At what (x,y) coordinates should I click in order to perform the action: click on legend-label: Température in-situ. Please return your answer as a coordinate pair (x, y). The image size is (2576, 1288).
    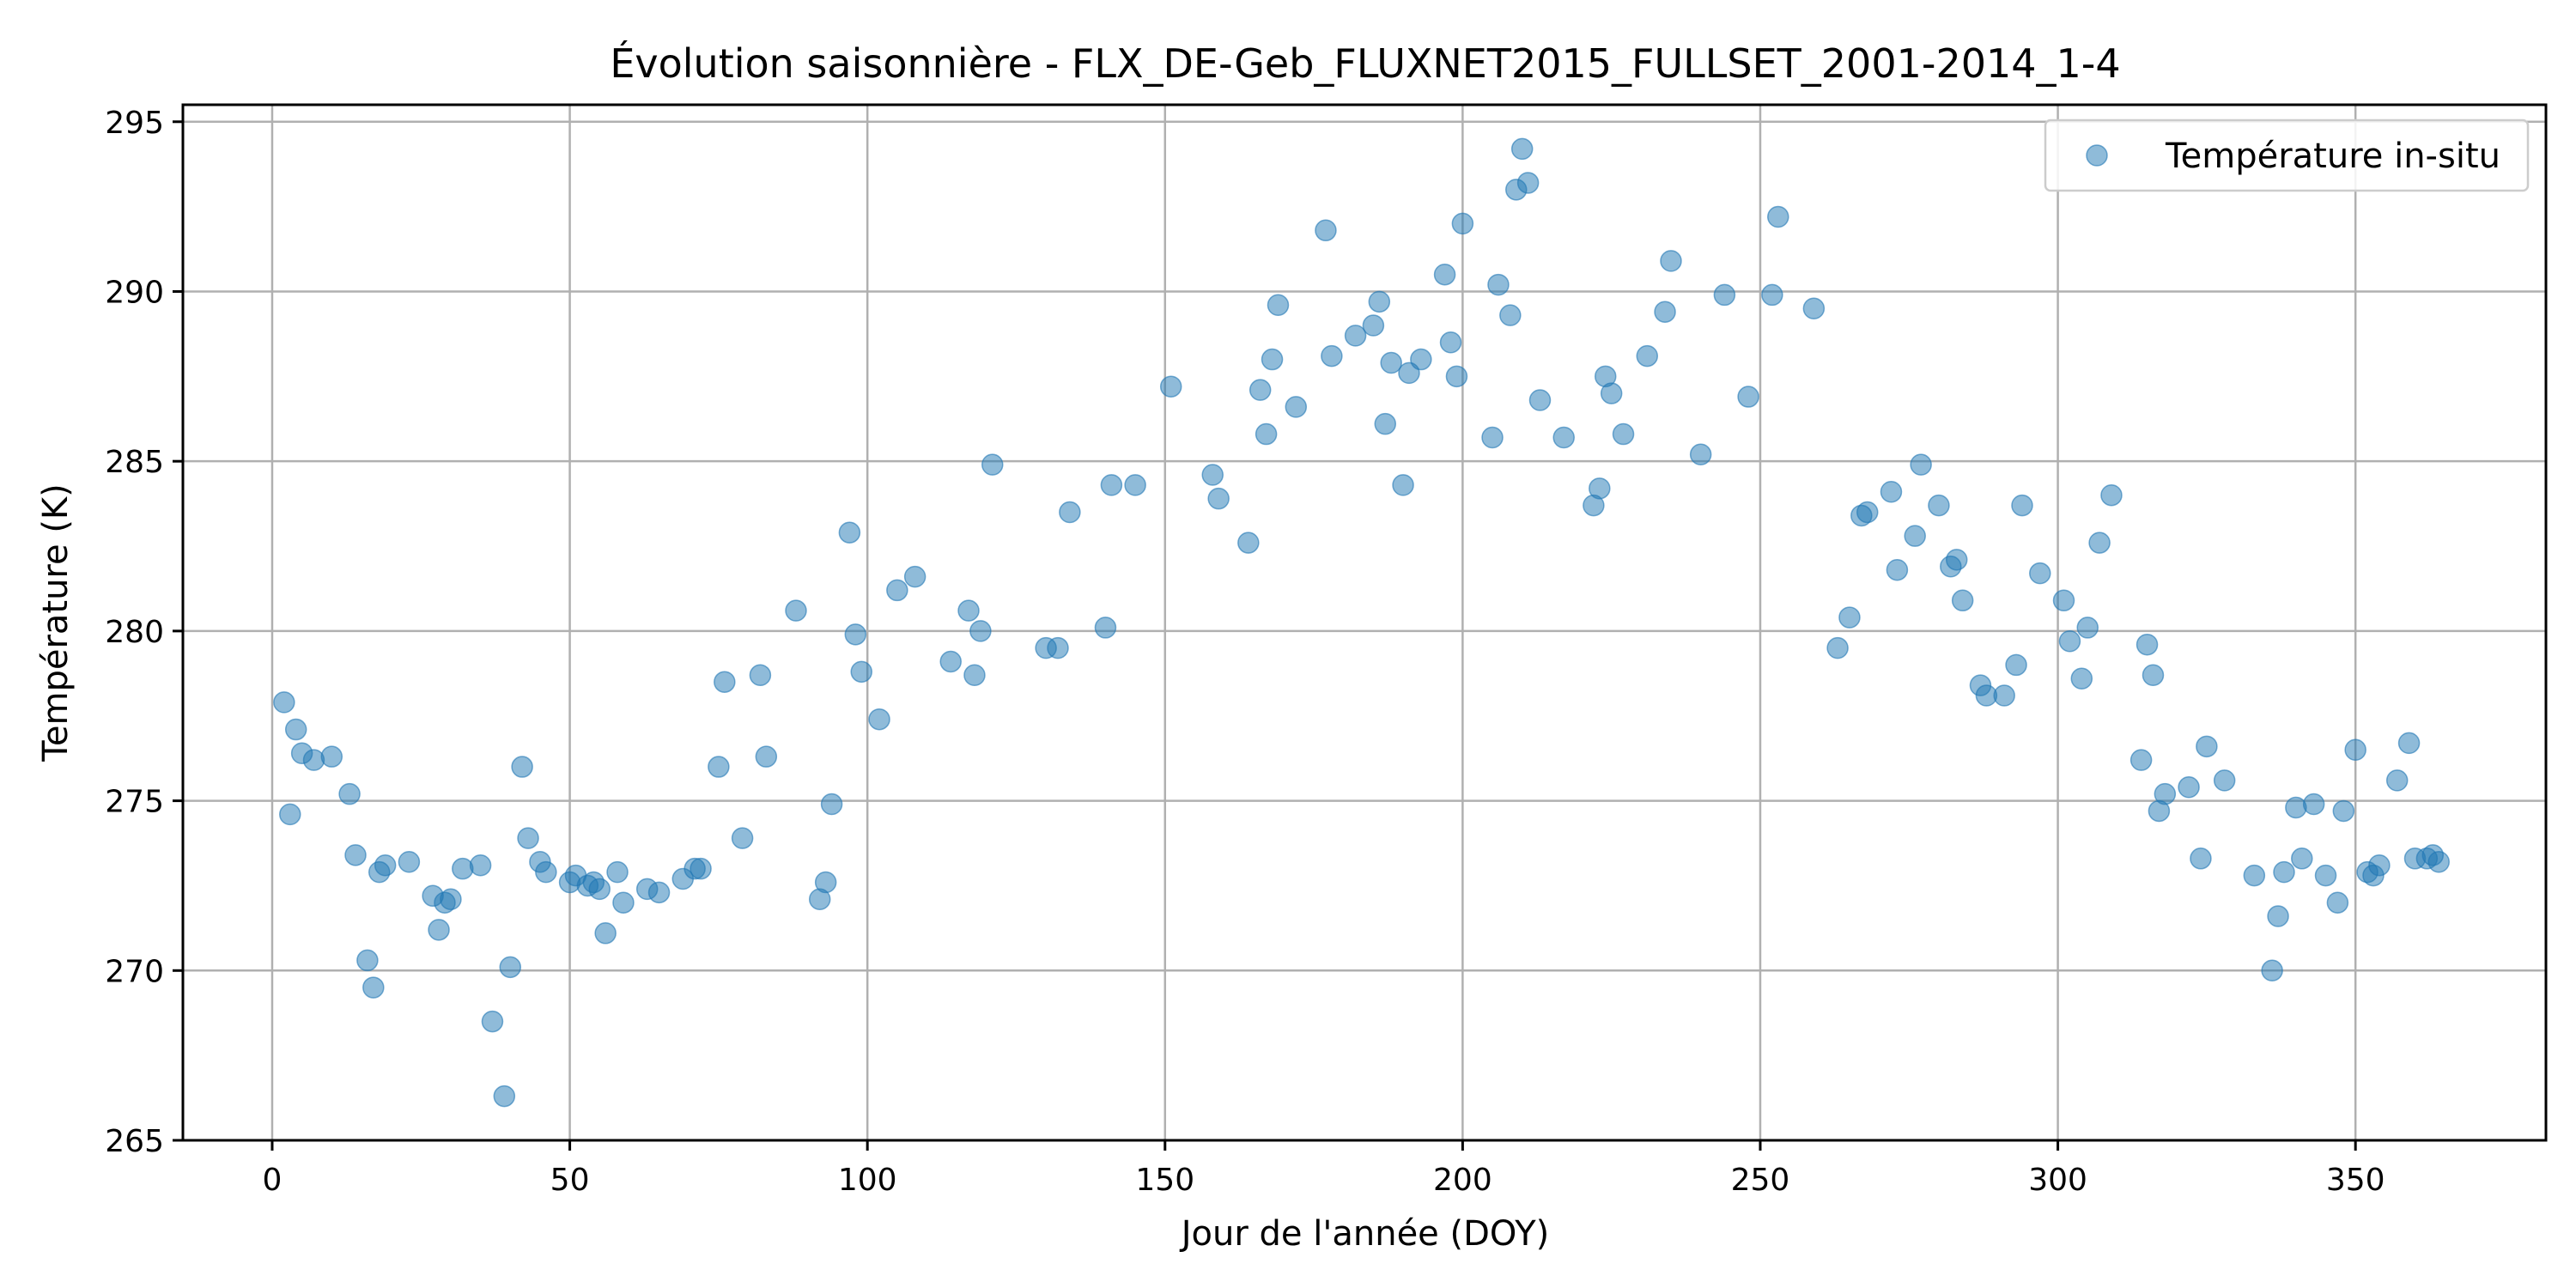
    Looking at the image, I should click on (2332, 156).